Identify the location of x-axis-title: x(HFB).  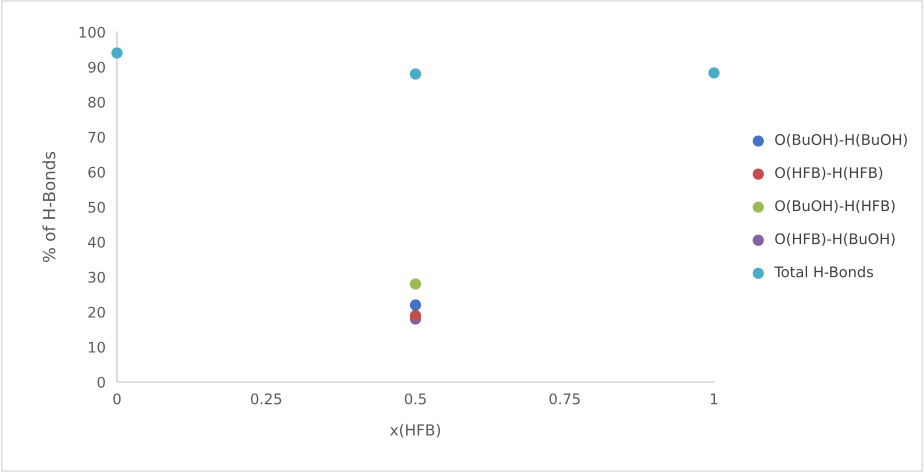
(415, 431).